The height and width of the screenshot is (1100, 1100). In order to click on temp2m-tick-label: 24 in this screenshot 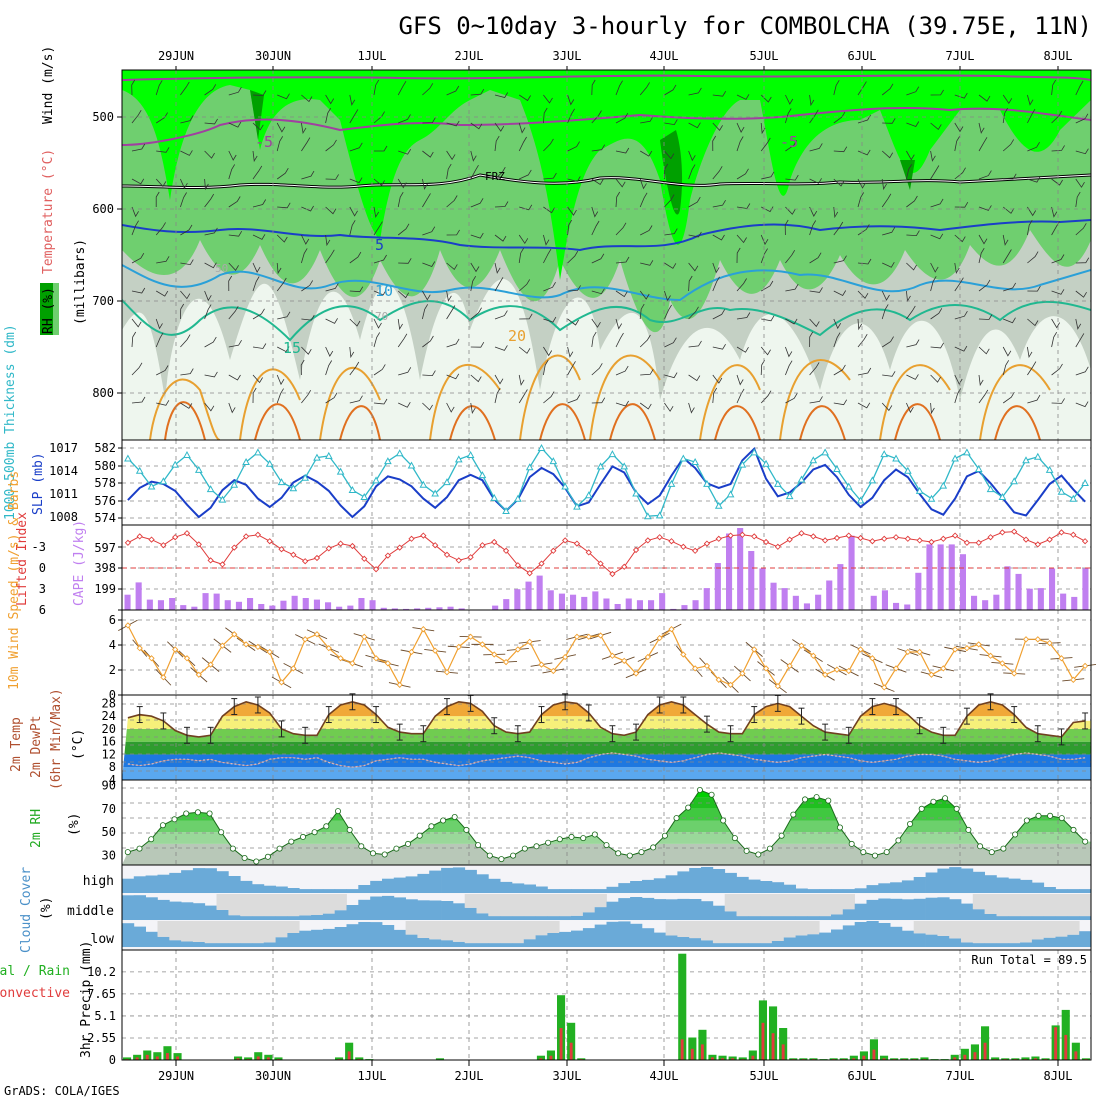, I will do `click(109, 716)`.